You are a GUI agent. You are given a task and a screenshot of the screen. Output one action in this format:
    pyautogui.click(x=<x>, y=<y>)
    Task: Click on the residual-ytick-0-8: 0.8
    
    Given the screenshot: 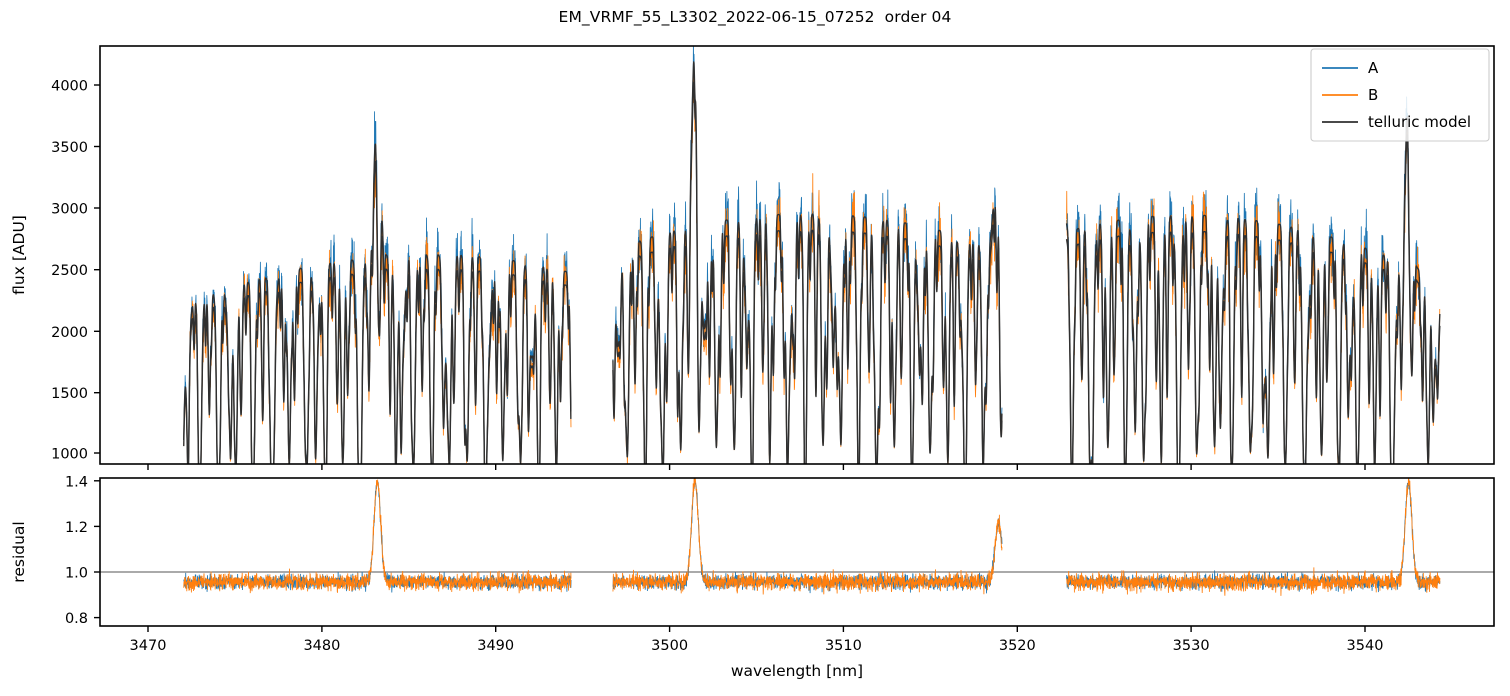 What is the action you would take?
    pyautogui.click(x=76, y=619)
    